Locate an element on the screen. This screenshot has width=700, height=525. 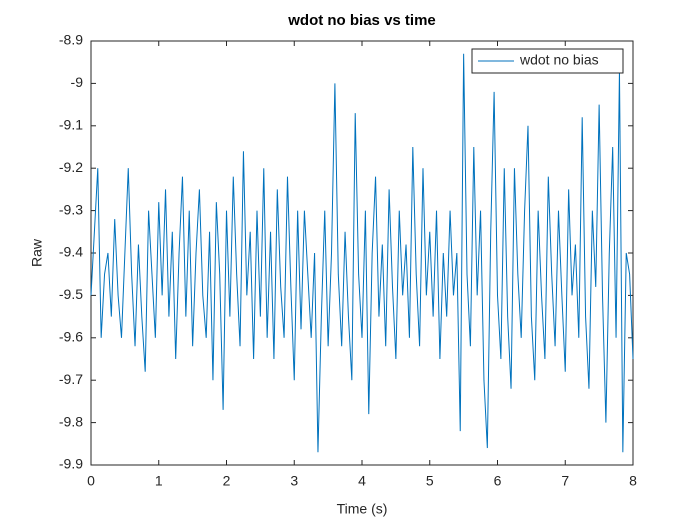
y-tick-label: -9.3 is located at coordinates (71, 209).